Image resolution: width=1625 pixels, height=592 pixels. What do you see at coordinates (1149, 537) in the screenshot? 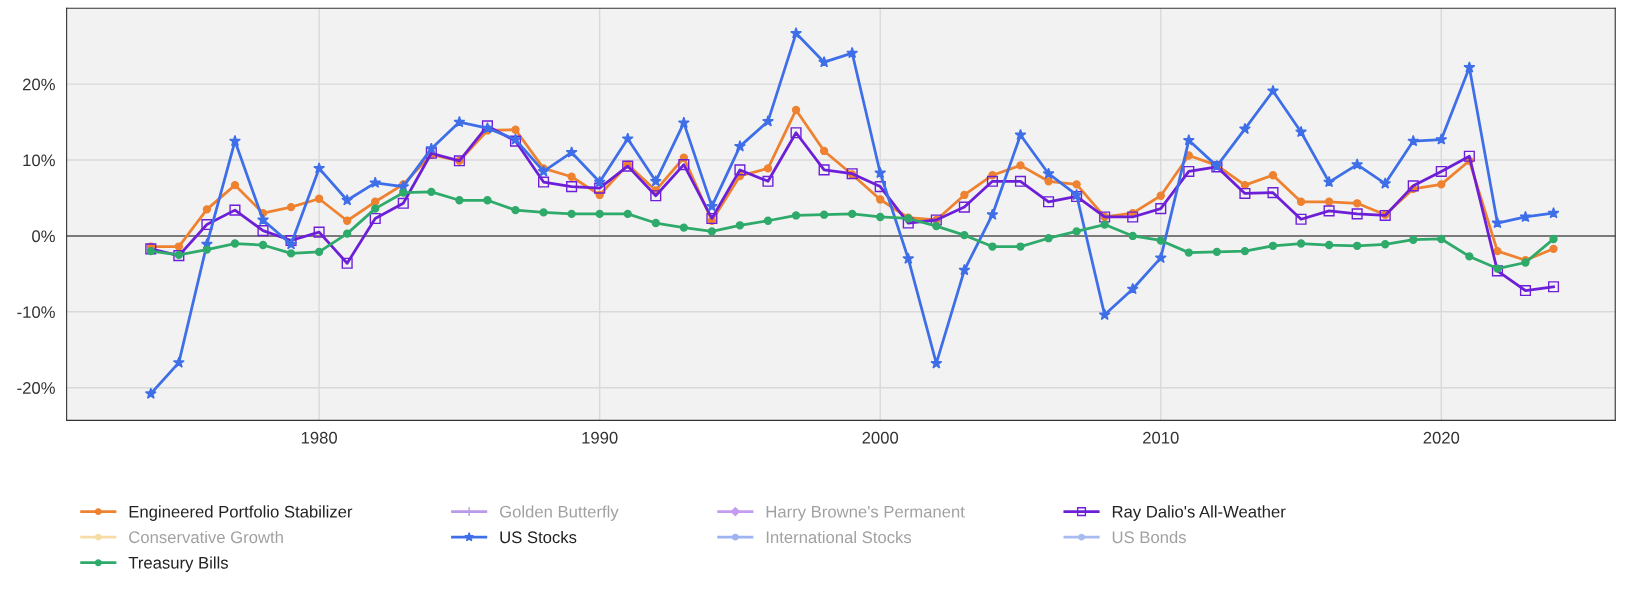
I see `legend-label: US Bonds` at bounding box center [1149, 537].